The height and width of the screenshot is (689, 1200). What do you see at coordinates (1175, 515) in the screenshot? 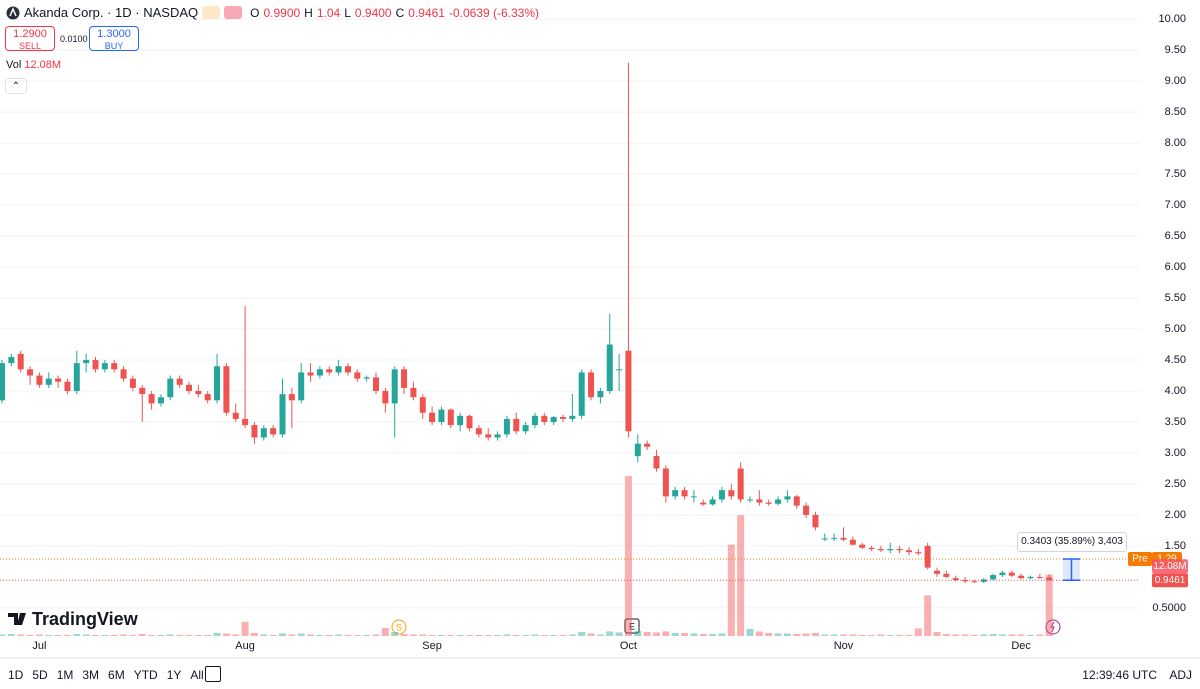
I see `y-tick-label: 2.00` at bounding box center [1175, 515].